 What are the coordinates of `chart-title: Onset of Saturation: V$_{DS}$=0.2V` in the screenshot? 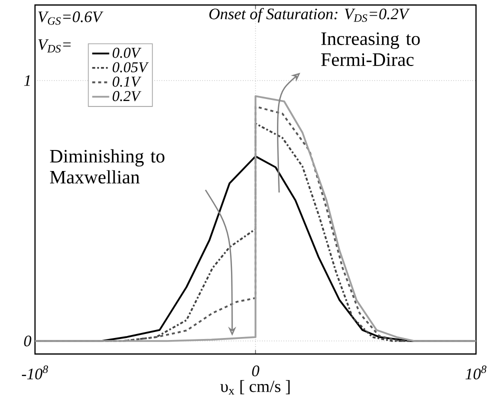 It's located at (309, 15).